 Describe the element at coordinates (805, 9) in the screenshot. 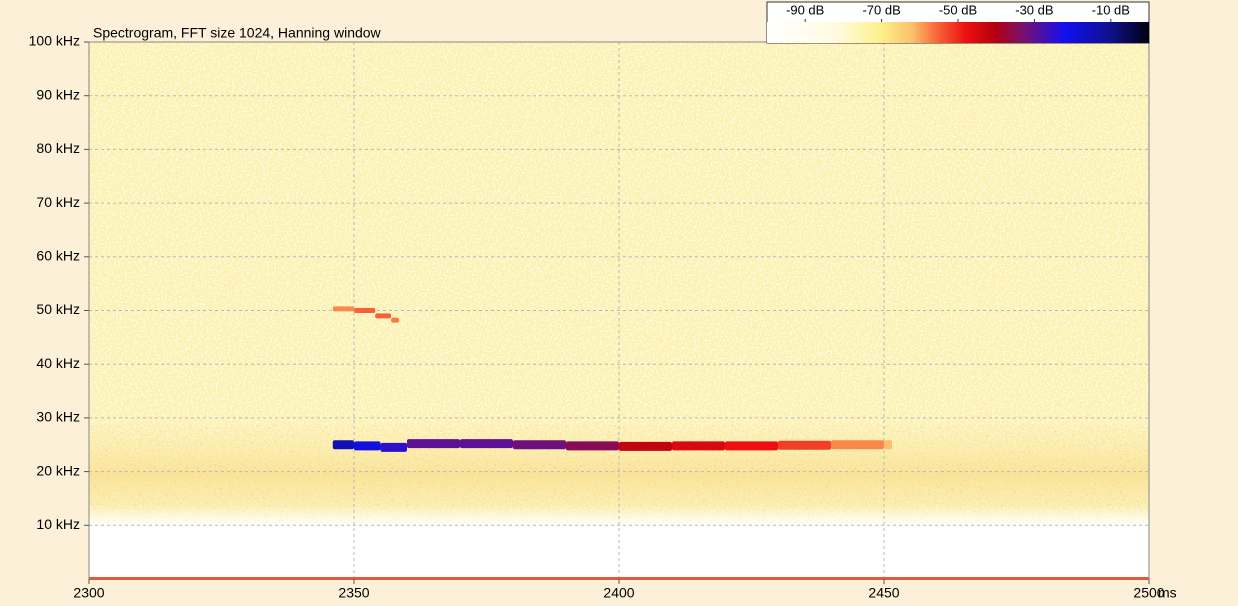

I see `colorbar-tick-label: -90 dB` at that location.